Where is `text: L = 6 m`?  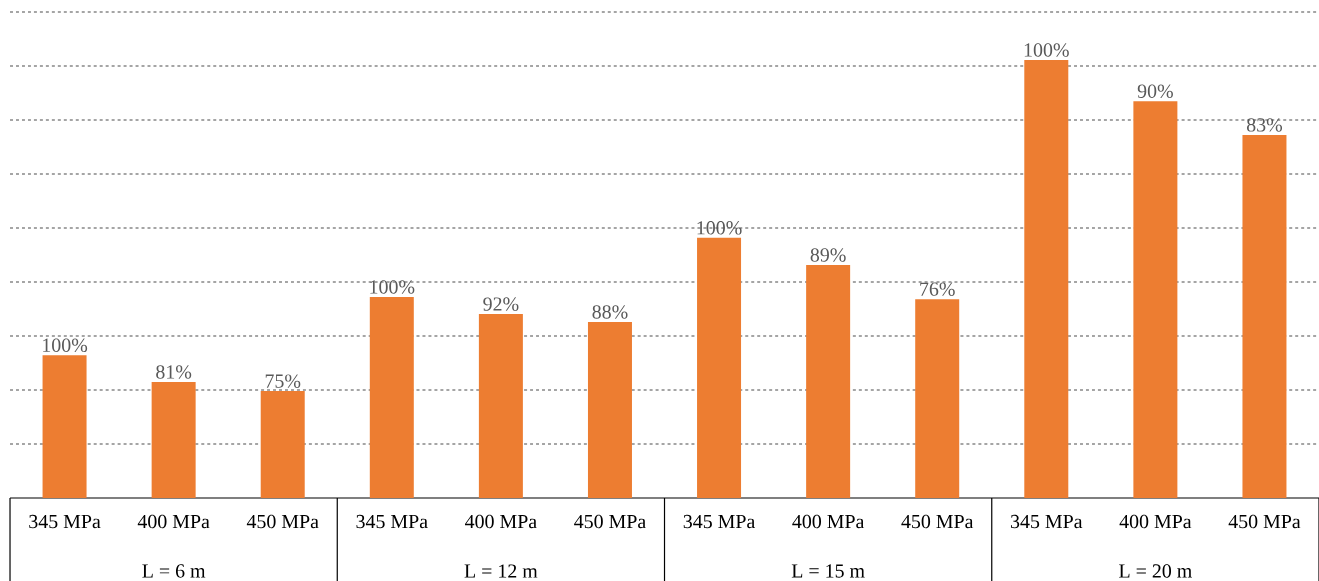 text: L = 6 m is located at coordinates (174, 571).